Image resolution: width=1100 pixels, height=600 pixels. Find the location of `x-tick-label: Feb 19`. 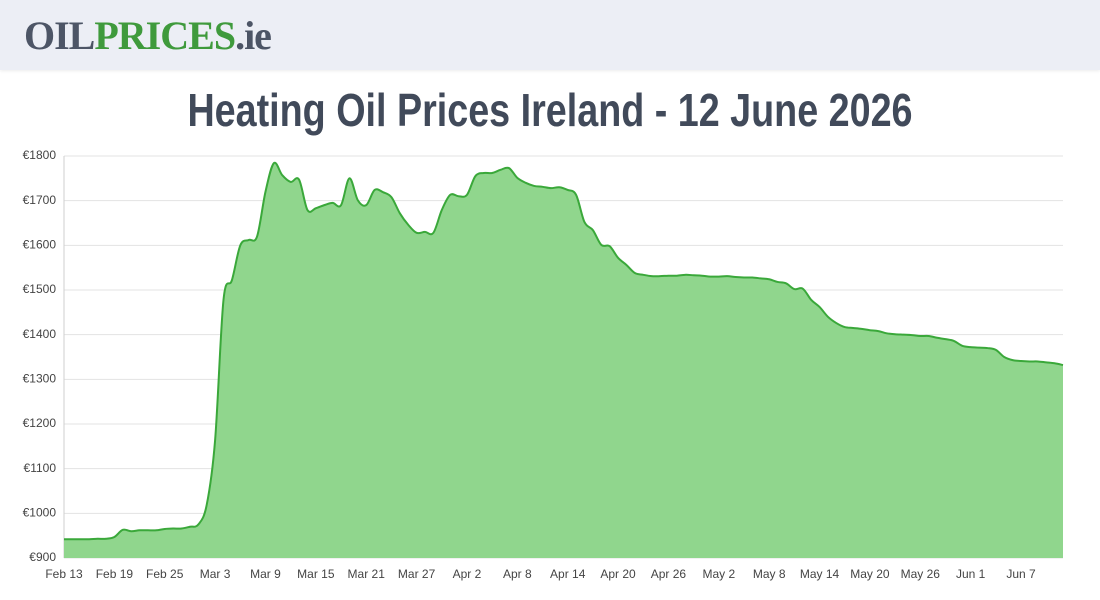

x-tick-label: Feb 19 is located at coordinates (115, 574).